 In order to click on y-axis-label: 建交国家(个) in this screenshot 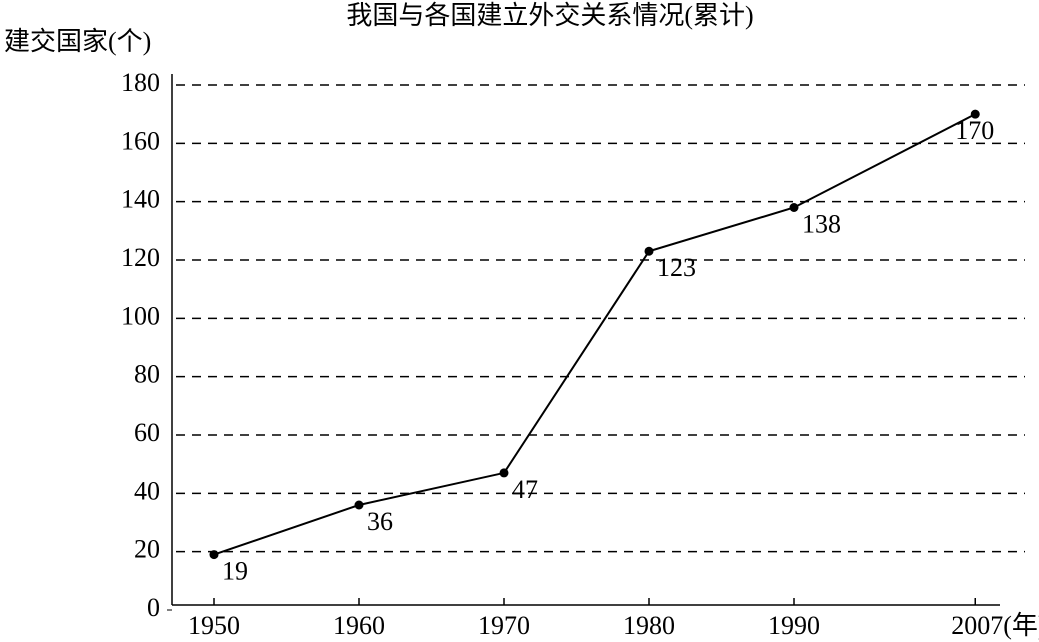, I will do `click(77, 41)`.